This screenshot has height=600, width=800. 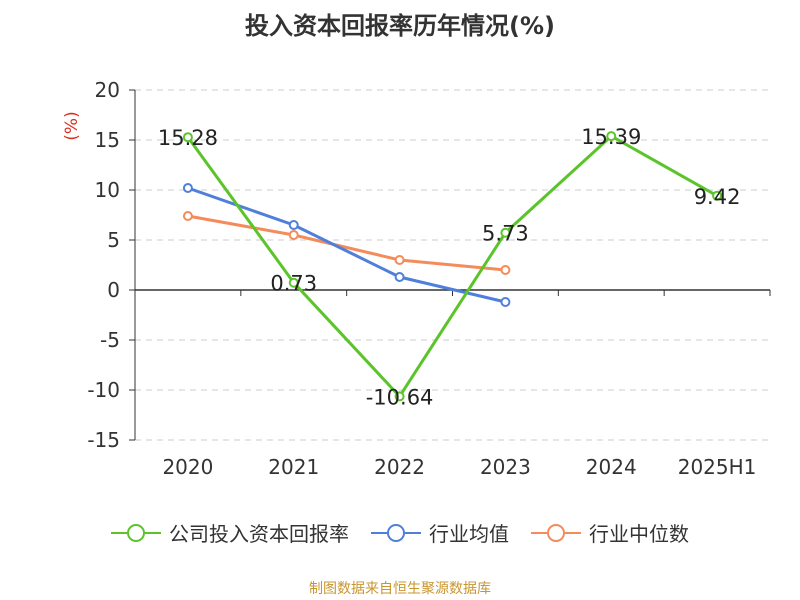 I want to click on data-label: 15.28, so click(x=188, y=138).